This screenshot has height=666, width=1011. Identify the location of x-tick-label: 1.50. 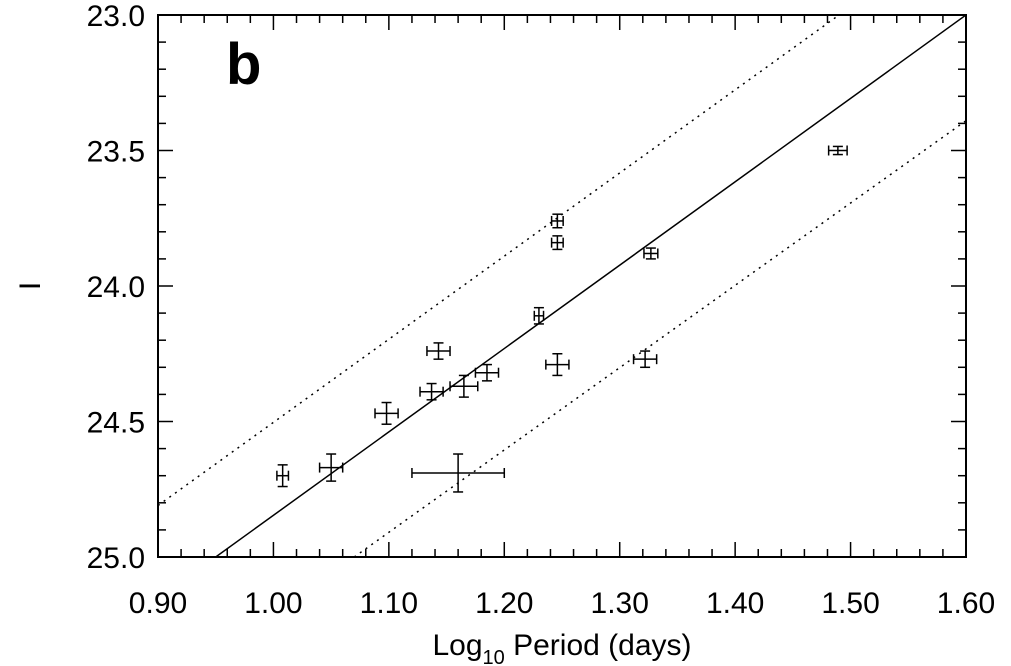
(850, 603).